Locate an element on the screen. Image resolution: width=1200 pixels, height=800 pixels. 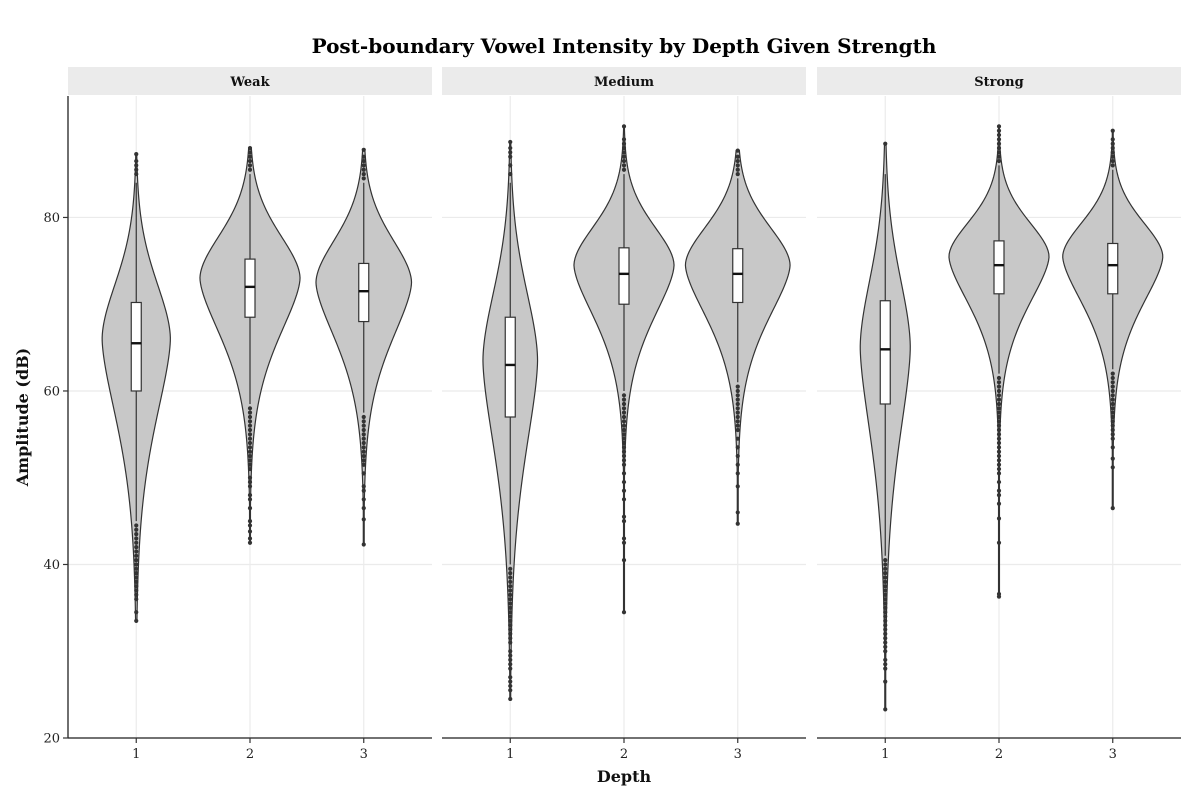
y-tick-label: 40 is located at coordinates (51, 565).